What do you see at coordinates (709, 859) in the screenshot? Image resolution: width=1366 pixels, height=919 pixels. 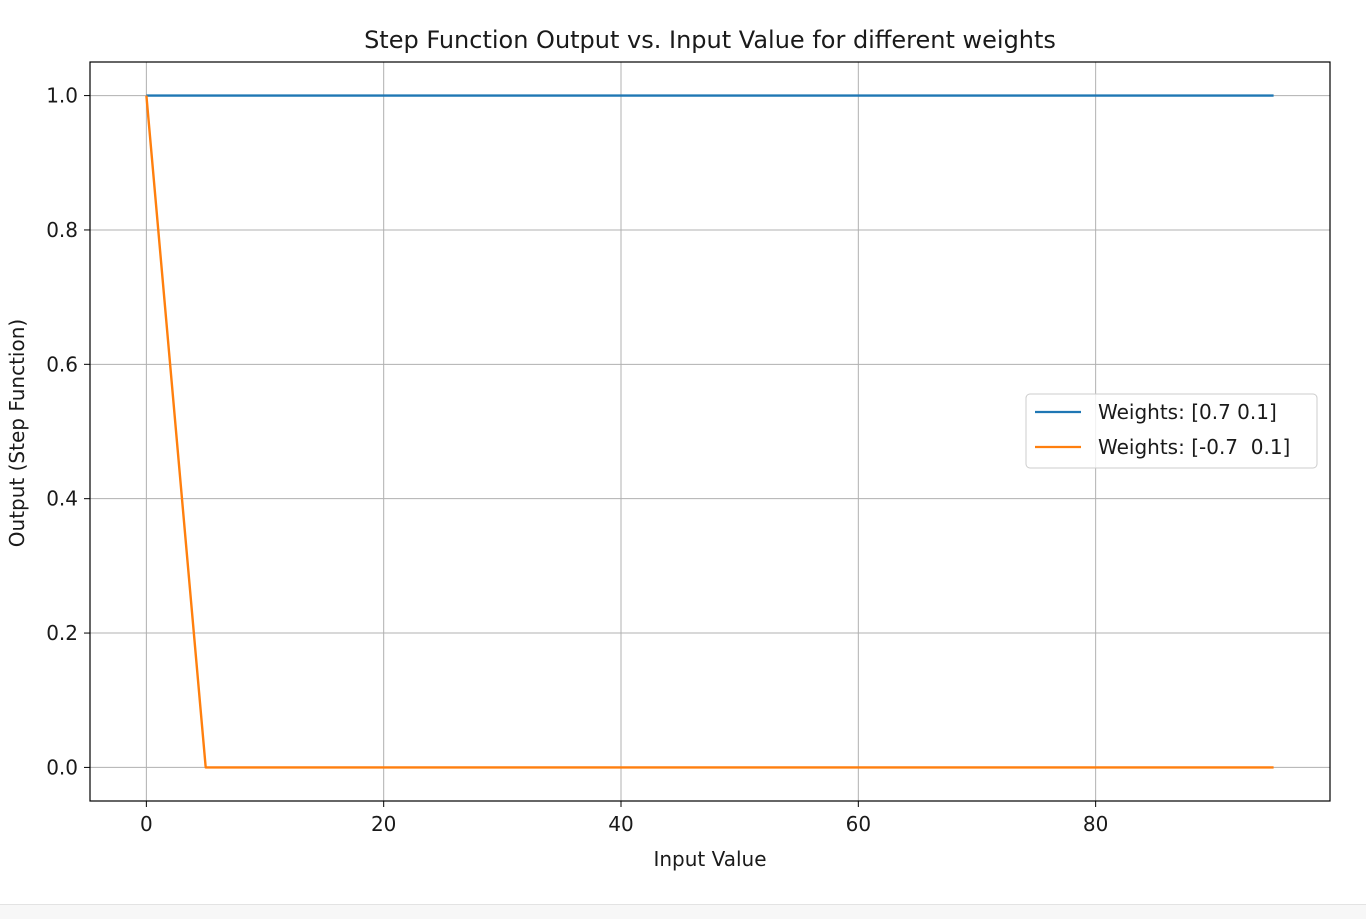 I see `x-axis-label: Input Value` at bounding box center [709, 859].